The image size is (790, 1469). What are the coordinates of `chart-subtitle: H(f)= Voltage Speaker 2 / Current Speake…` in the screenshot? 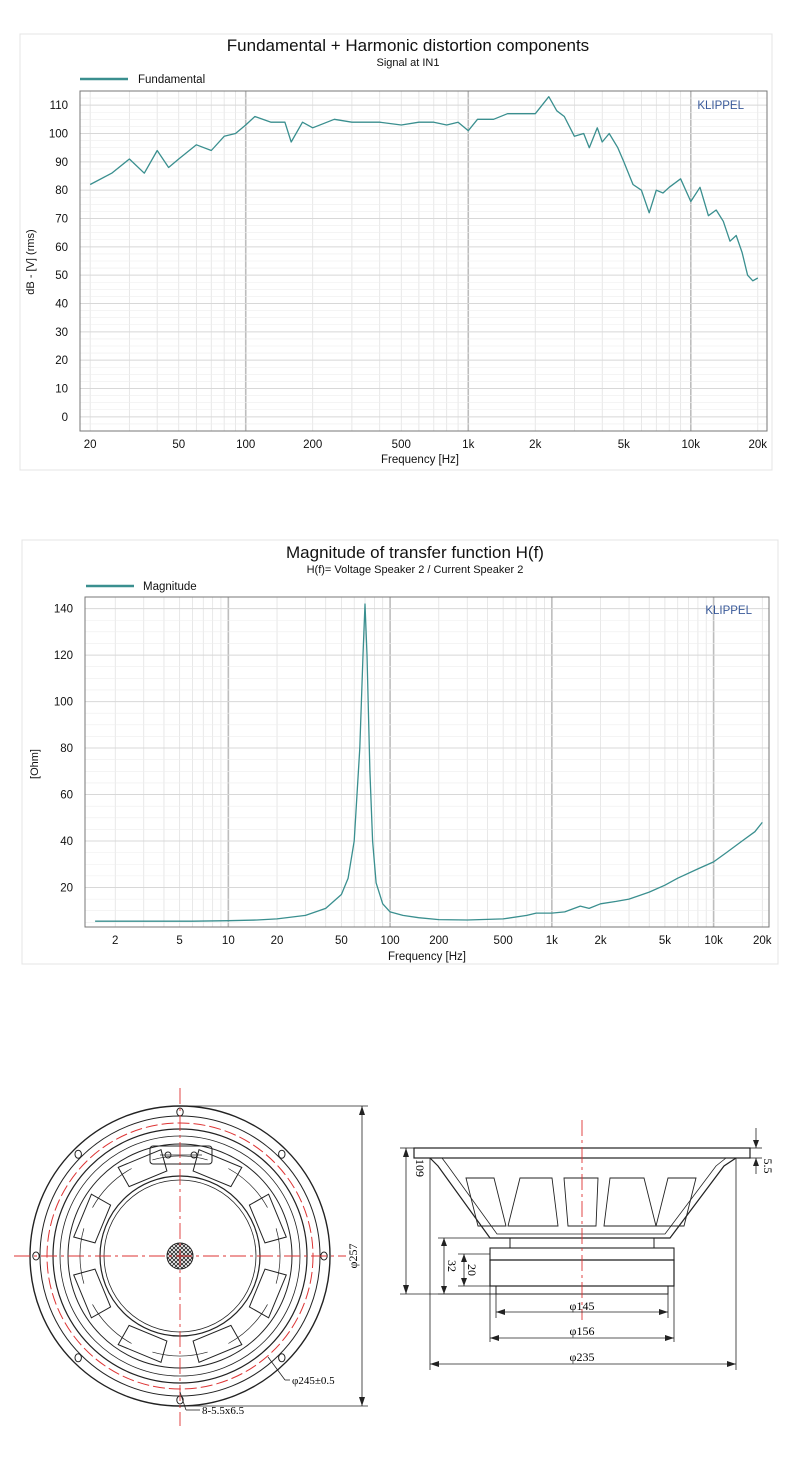 It's located at (415, 570).